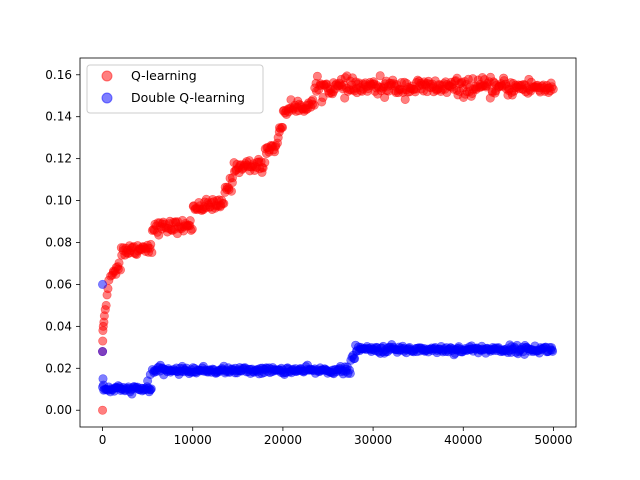 This screenshot has height=480, width=640. I want to click on y-tick-label: 0.10, so click(58, 201).